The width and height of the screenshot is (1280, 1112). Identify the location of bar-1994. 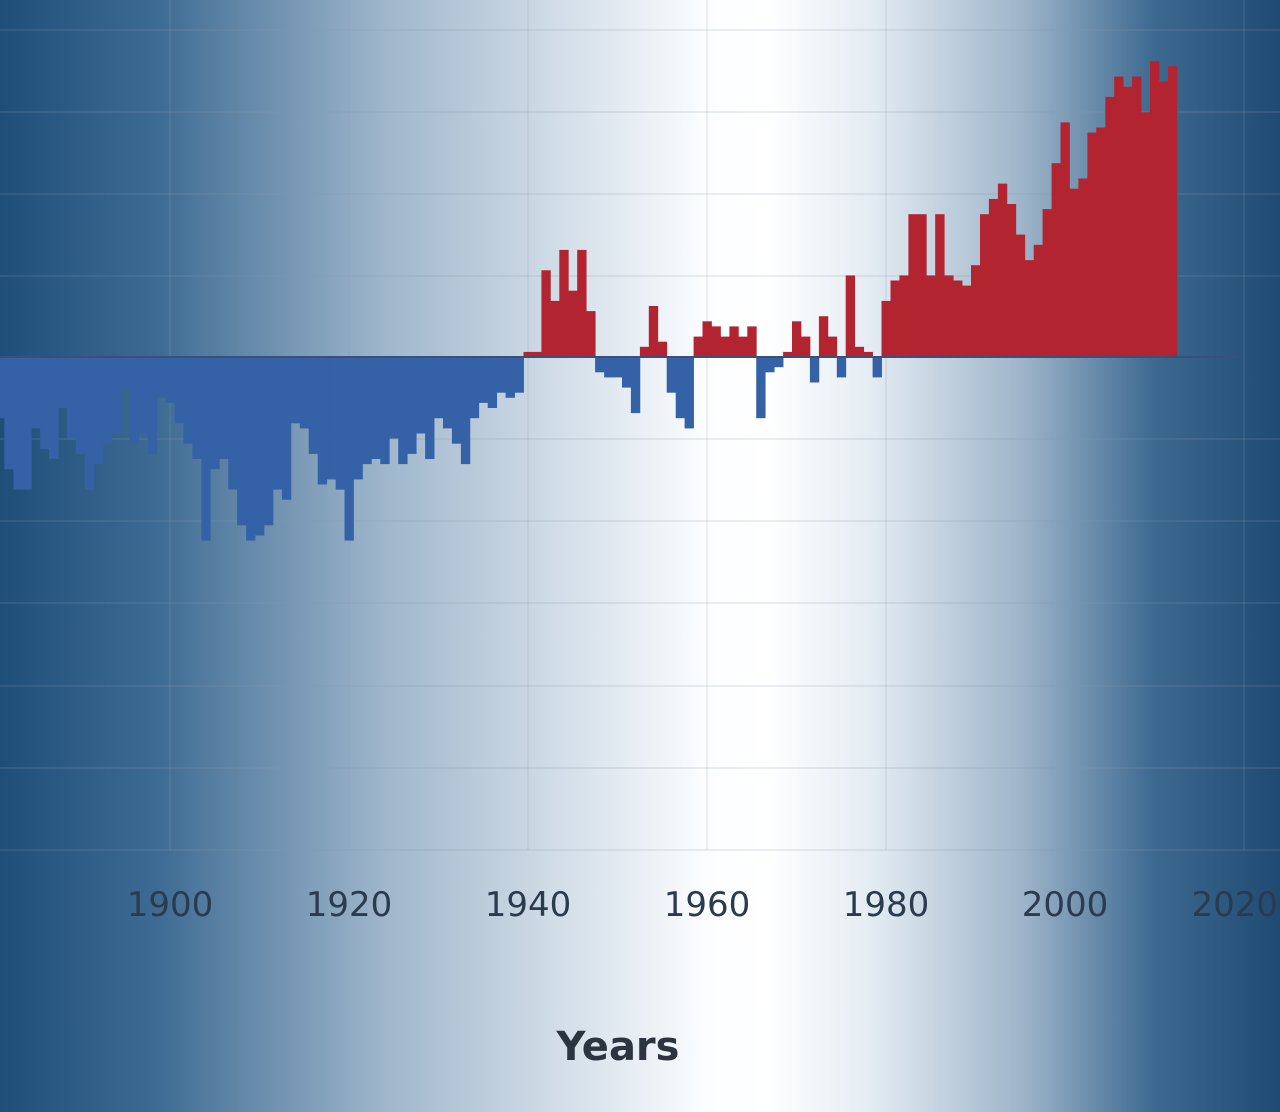
(1011, 280).